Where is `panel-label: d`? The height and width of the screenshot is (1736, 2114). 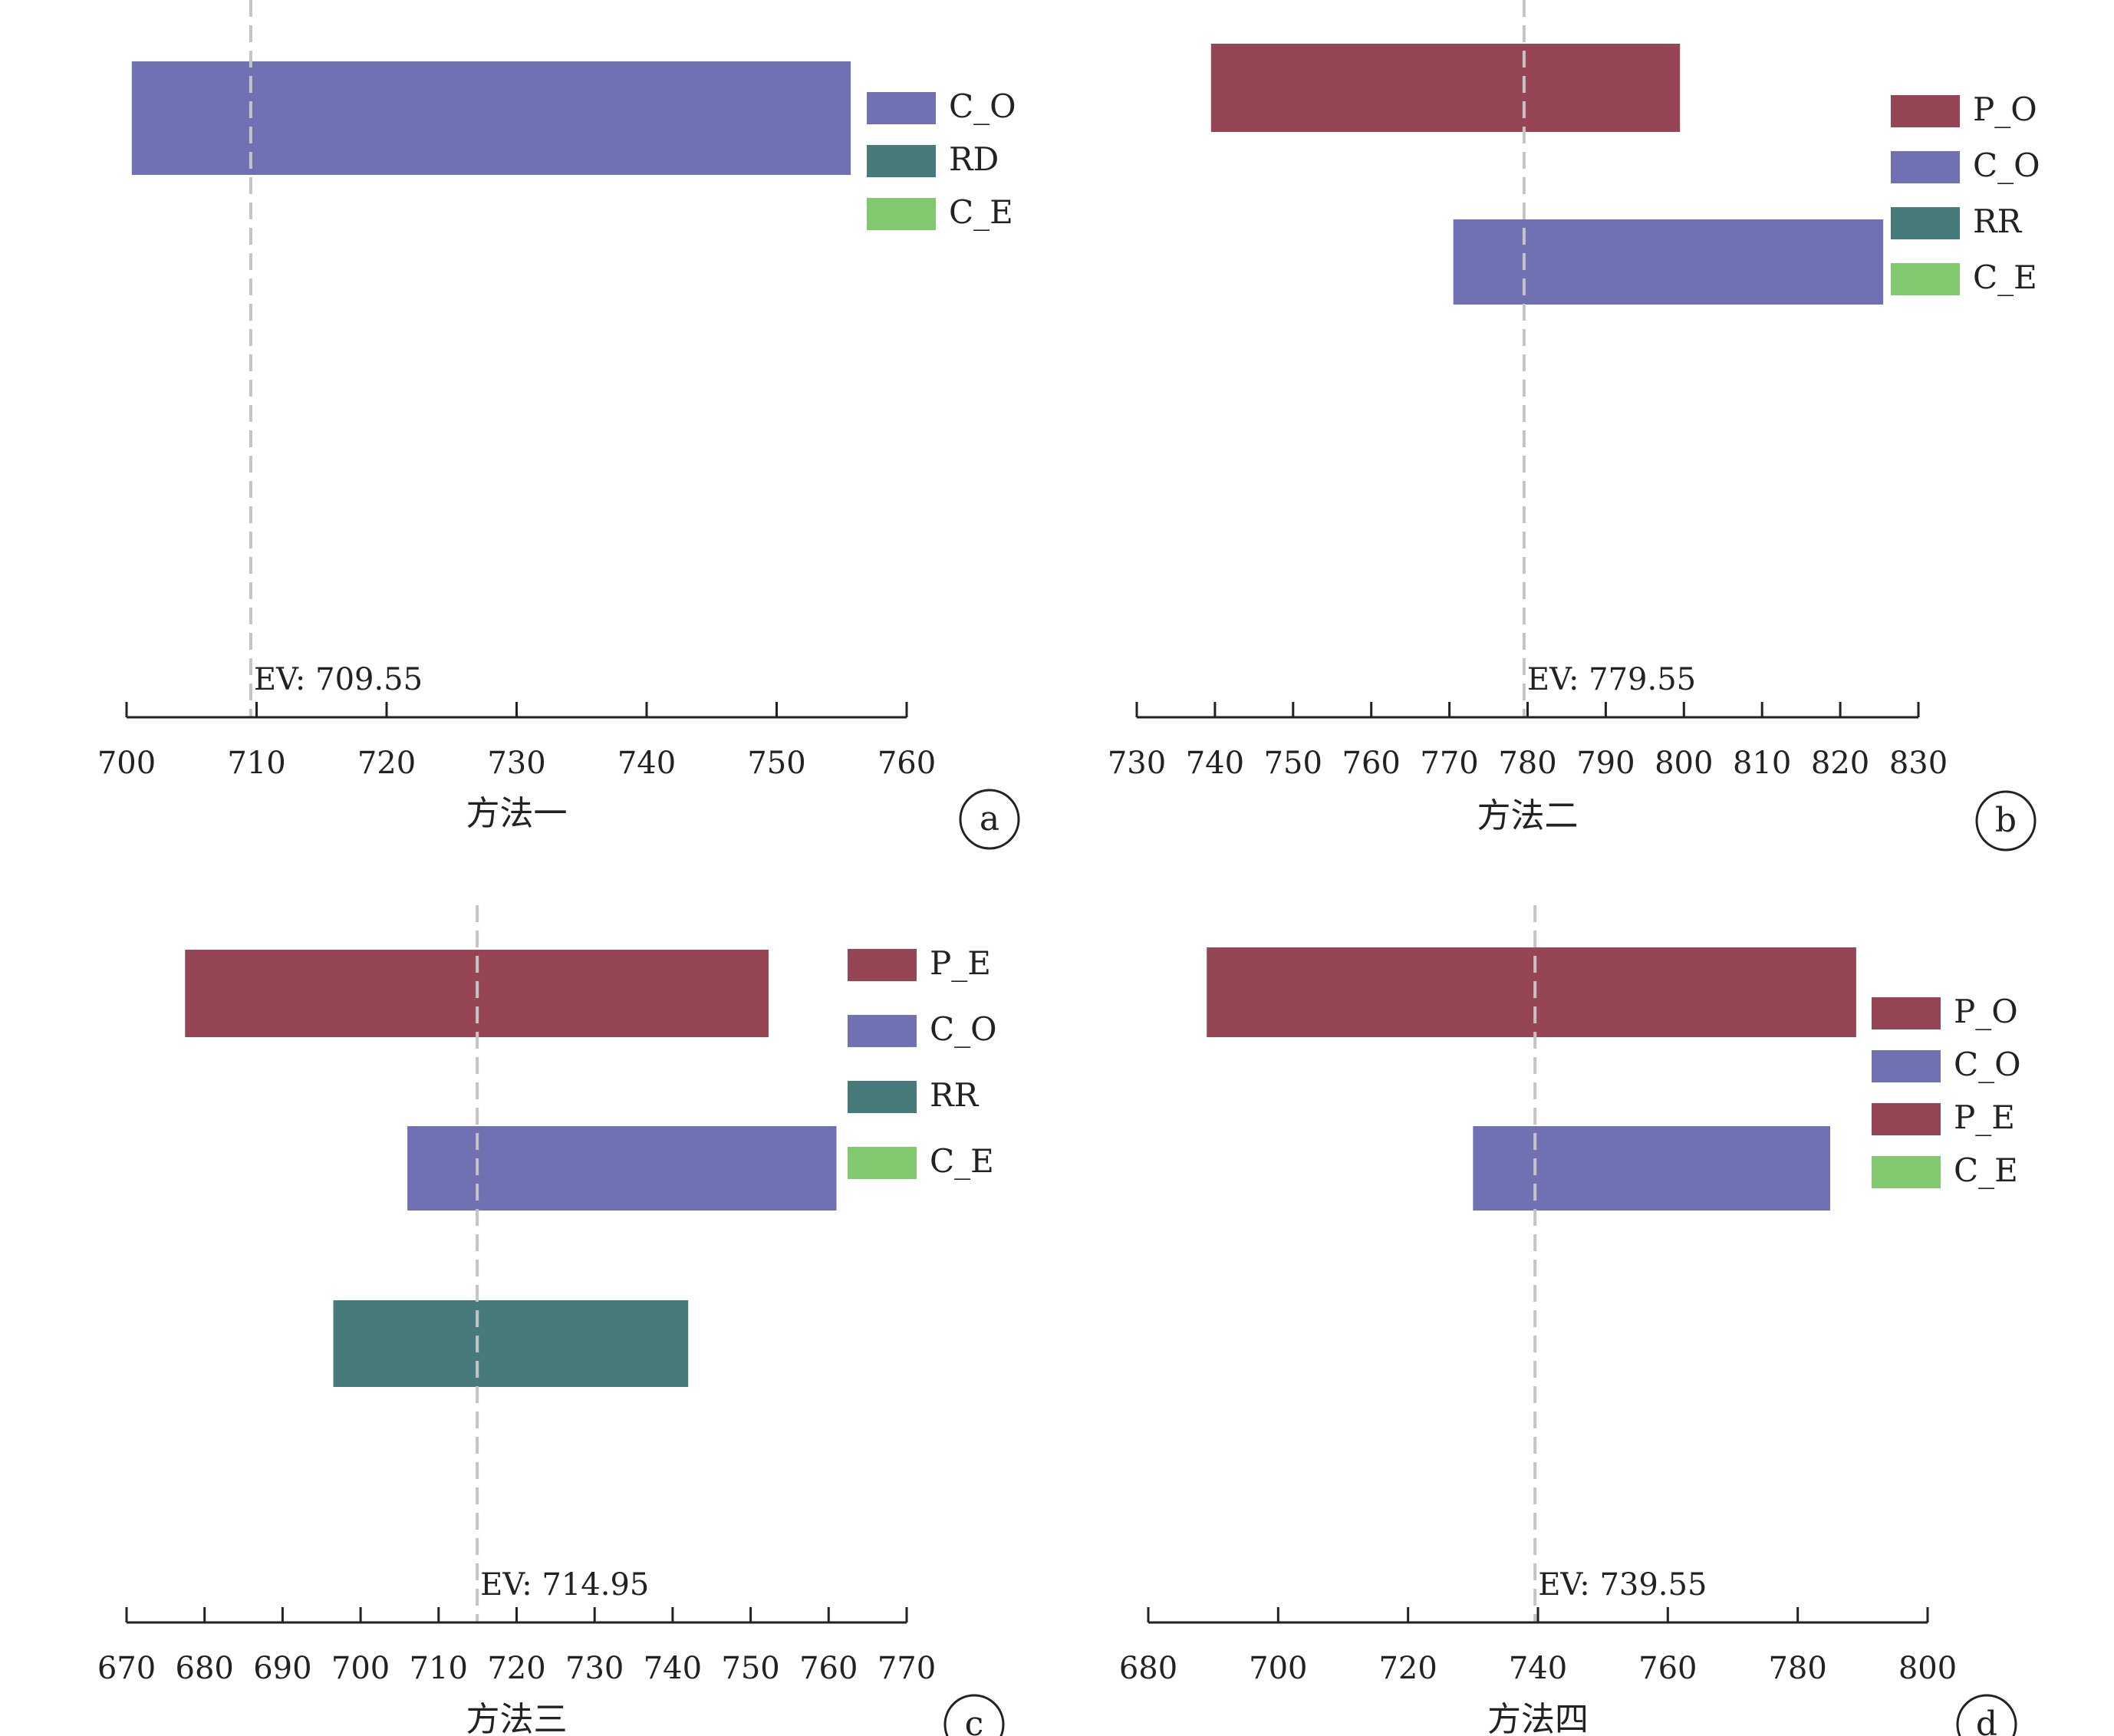
panel-label: d is located at coordinates (1987, 1720).